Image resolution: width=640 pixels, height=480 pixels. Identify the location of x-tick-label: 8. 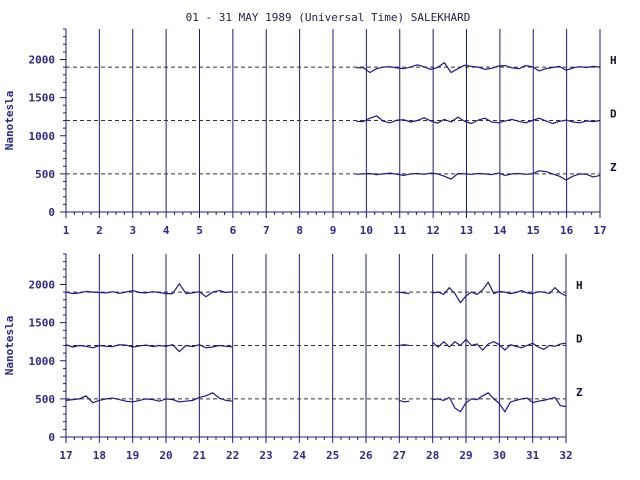
(299, 230).